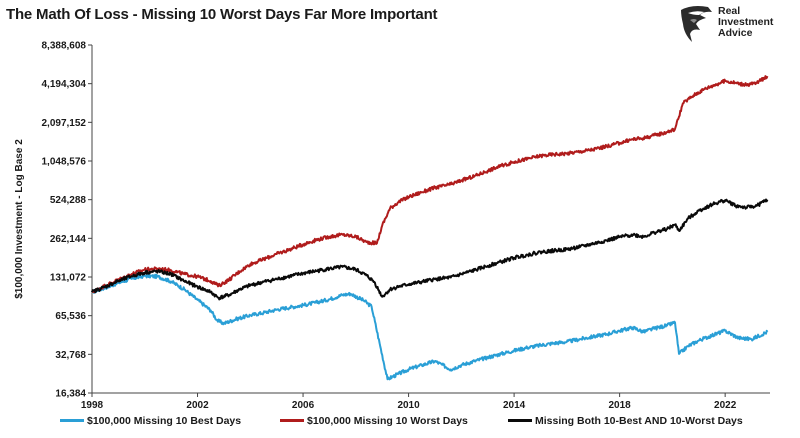 Image resolution: width=800 pixels, height=438 pixels. What do you see at coordinates (387, 421) in the screenshot?
I see `legend-label-2: $100,000 Missing 10 Worst Days` at bounding box center [387, 421].